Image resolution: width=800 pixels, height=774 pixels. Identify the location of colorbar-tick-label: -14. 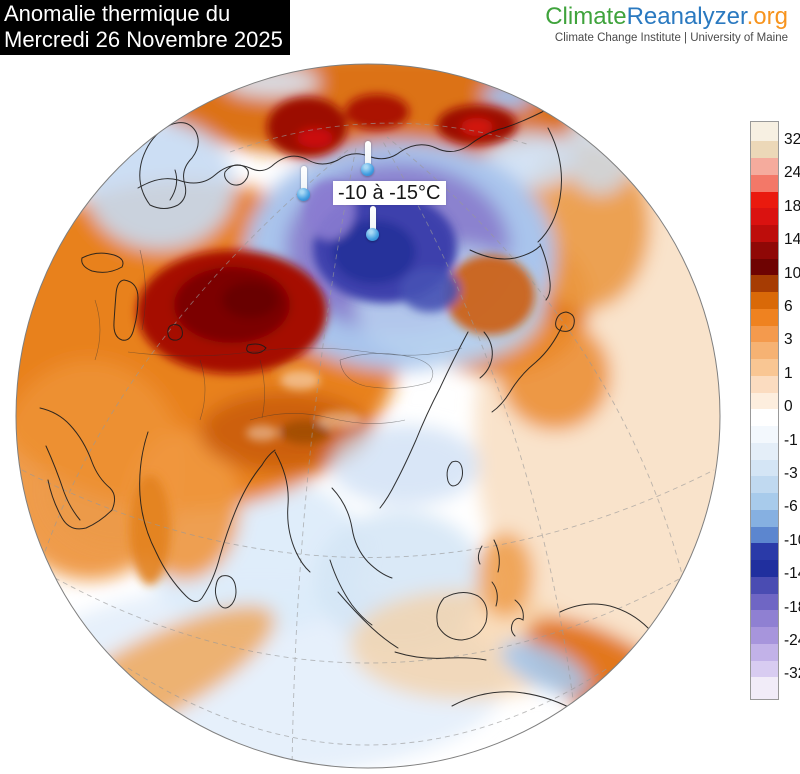
(792, 573).